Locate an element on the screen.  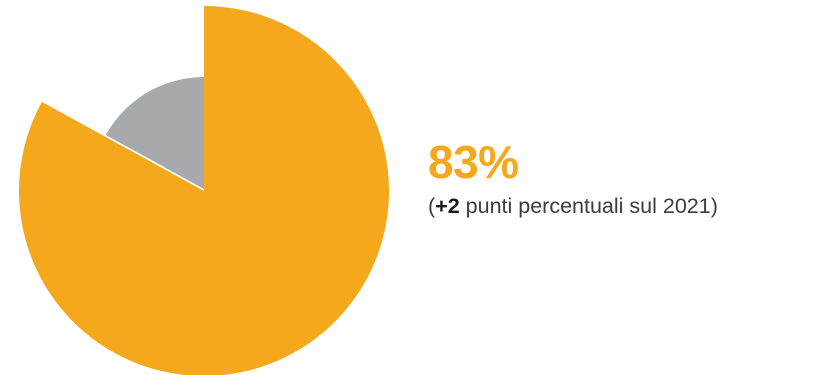
pie-slice-remainder is located at coordinates (154, 133).